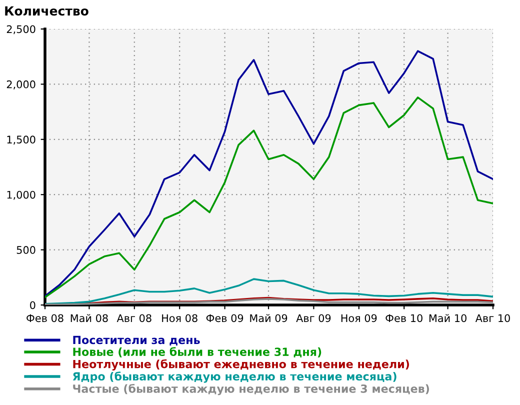 Image resolution: width=520 pixels, height=405 pixels. What do you see at coordinates (241, 364) in the screenshot?
I see `legend-label: Неотлучные (бывают ежедневно в течение недели)` at bounding box center [241, 364].